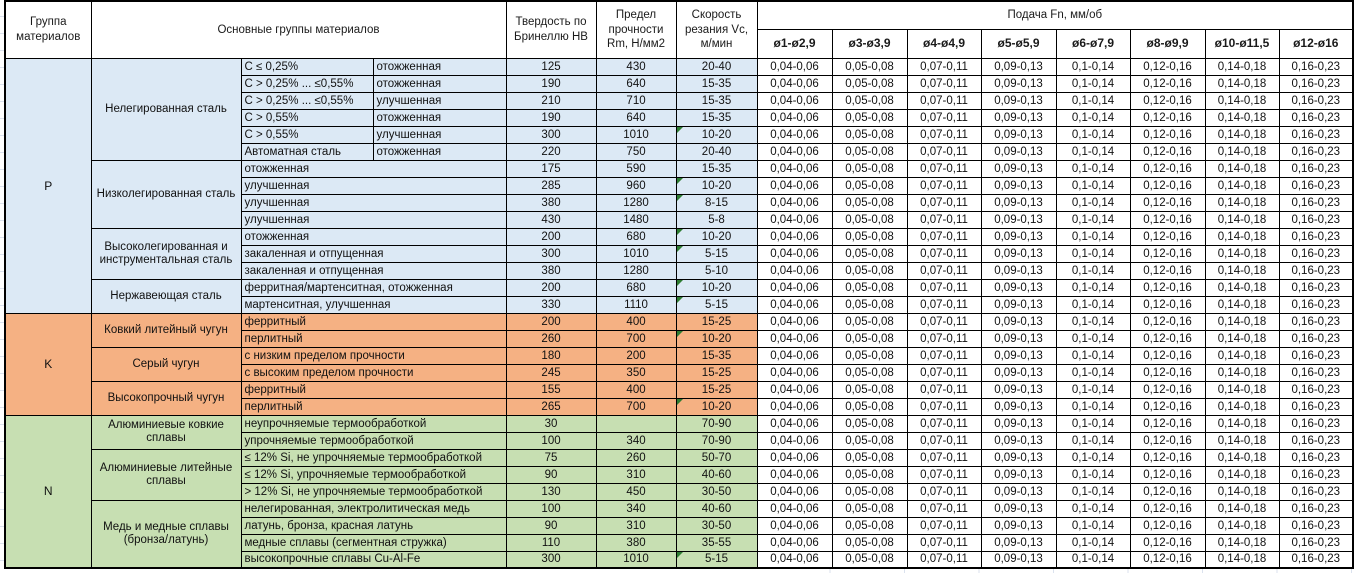 The width and height of the screenshot is (1356, 573). What do you see at coordinates (551, 525) in the screenshot?
I see `hardness-cell: 90` at bounding box center [551, 525].